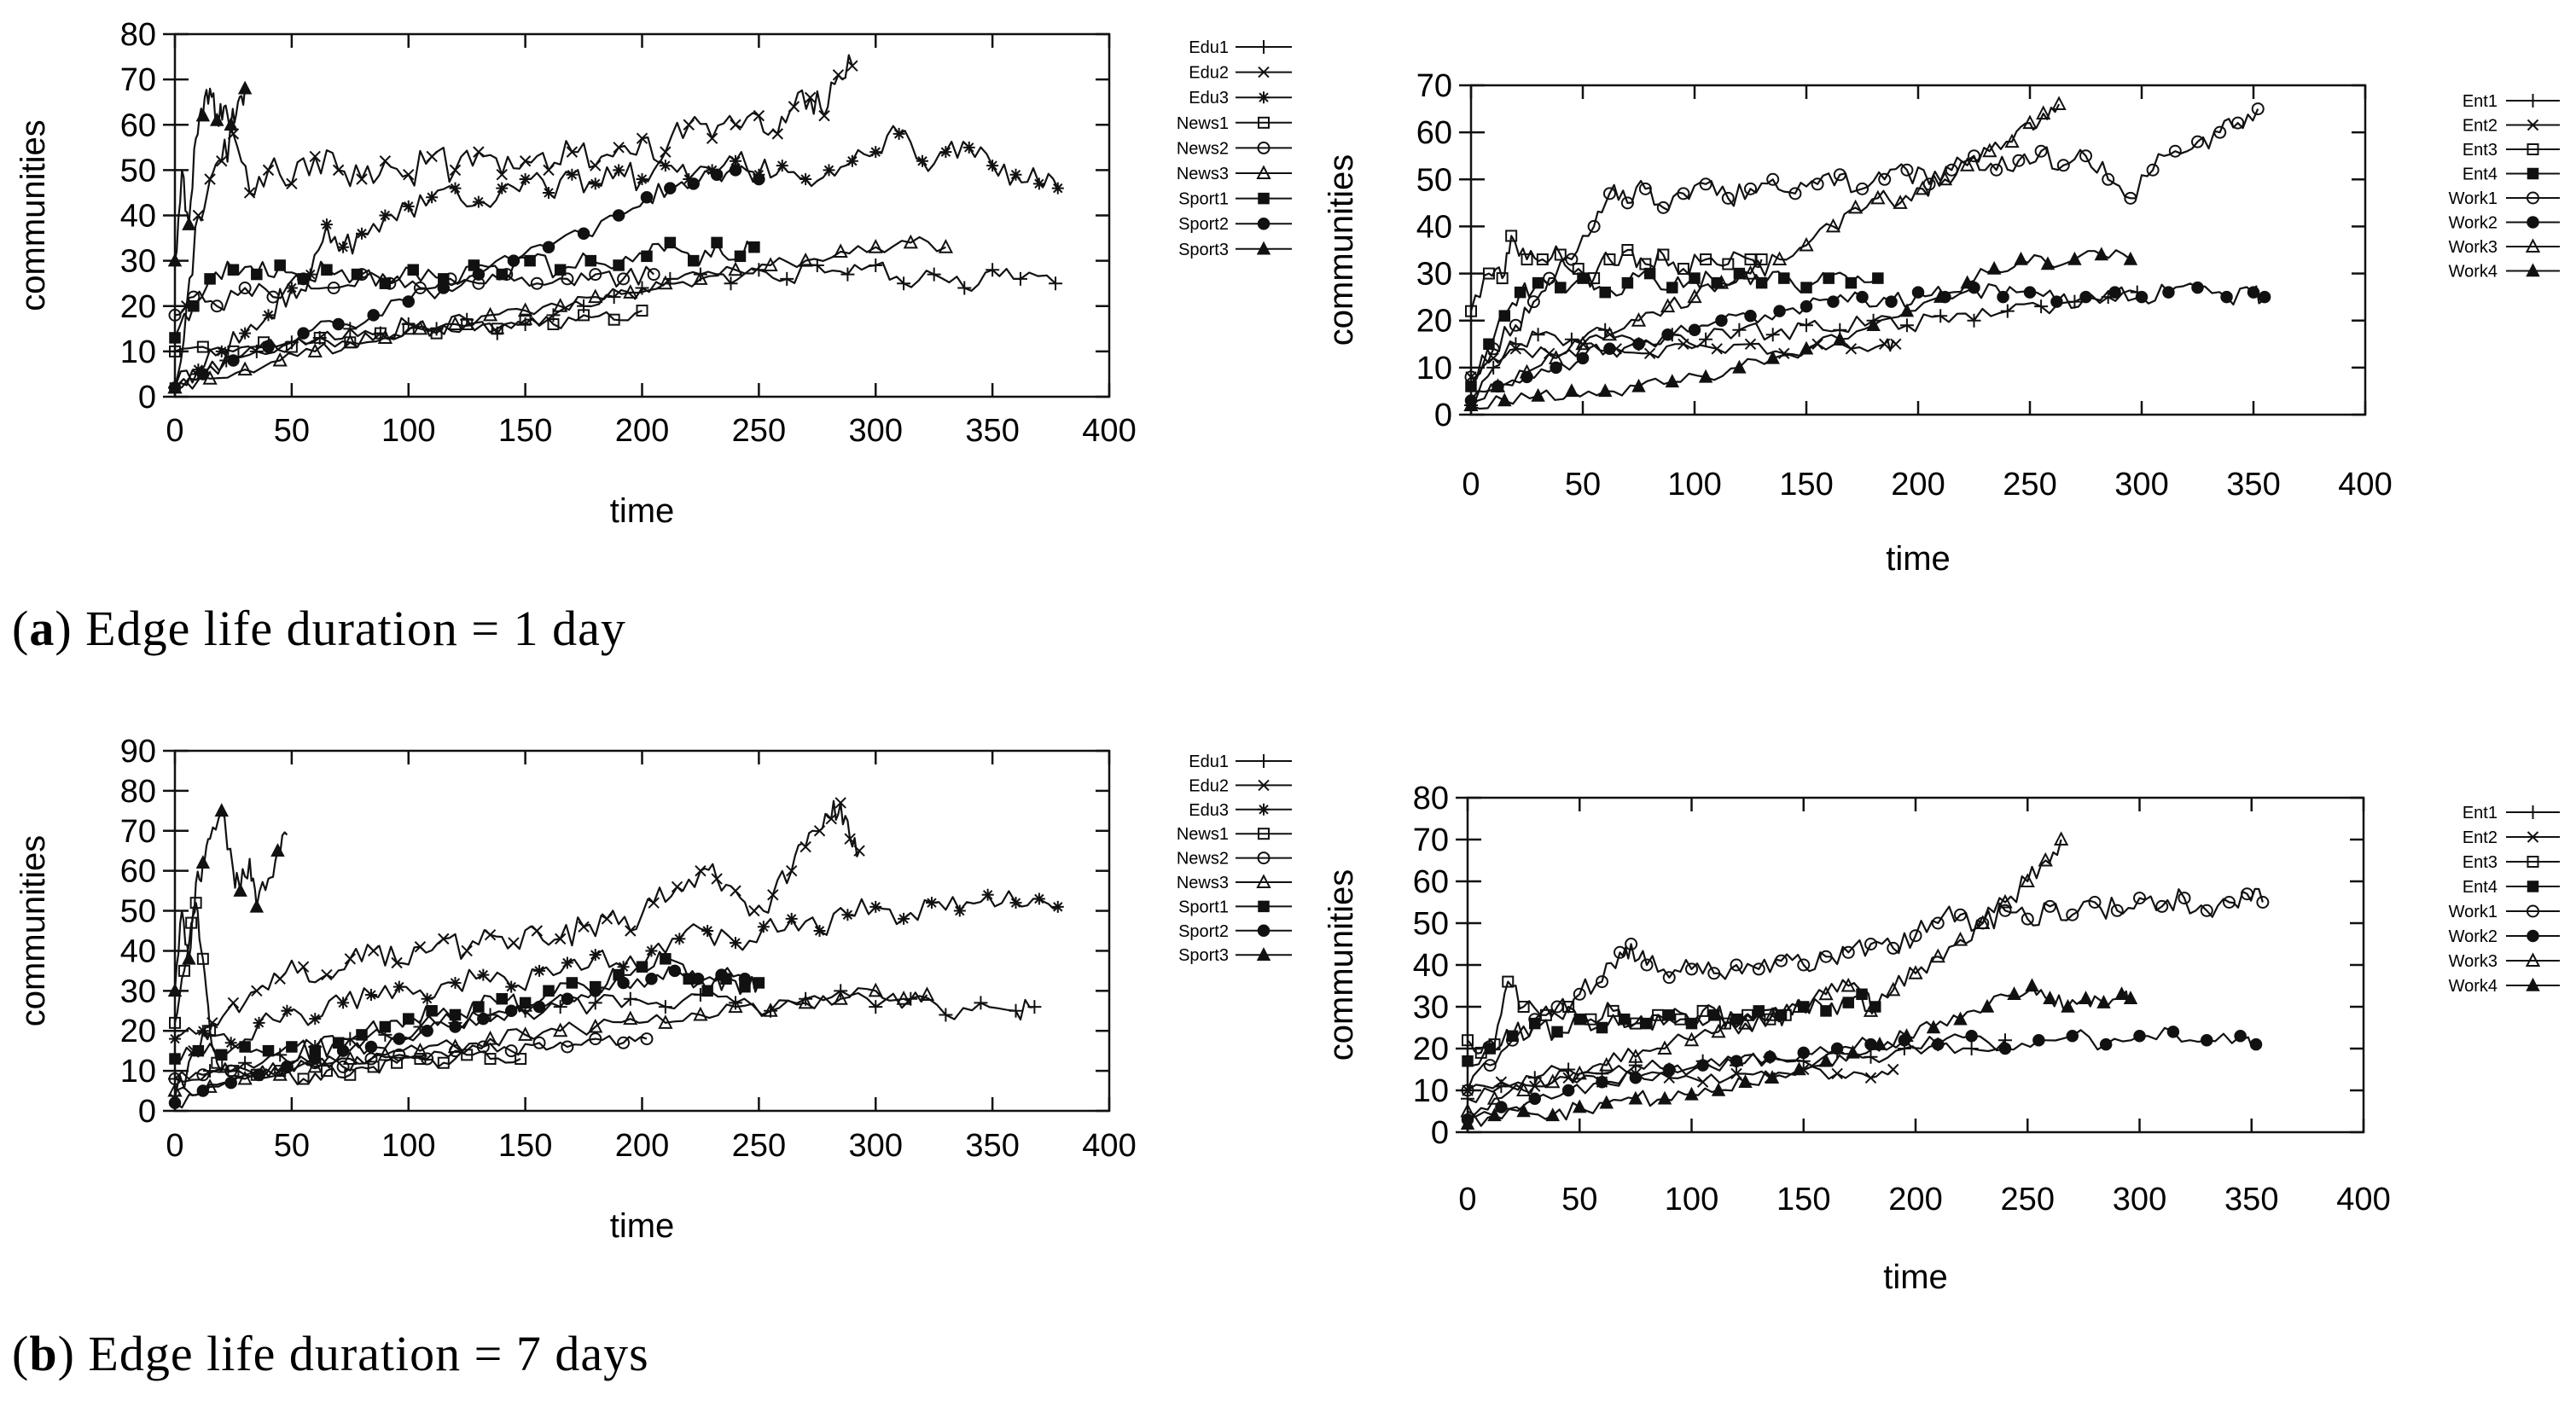 The width and height of the screenshot is (2576, 1418). What do you see at coordinates (1209, 98) in the screenshot?
I see `legend-label: Edu3` at bounding box center [1209, 98].